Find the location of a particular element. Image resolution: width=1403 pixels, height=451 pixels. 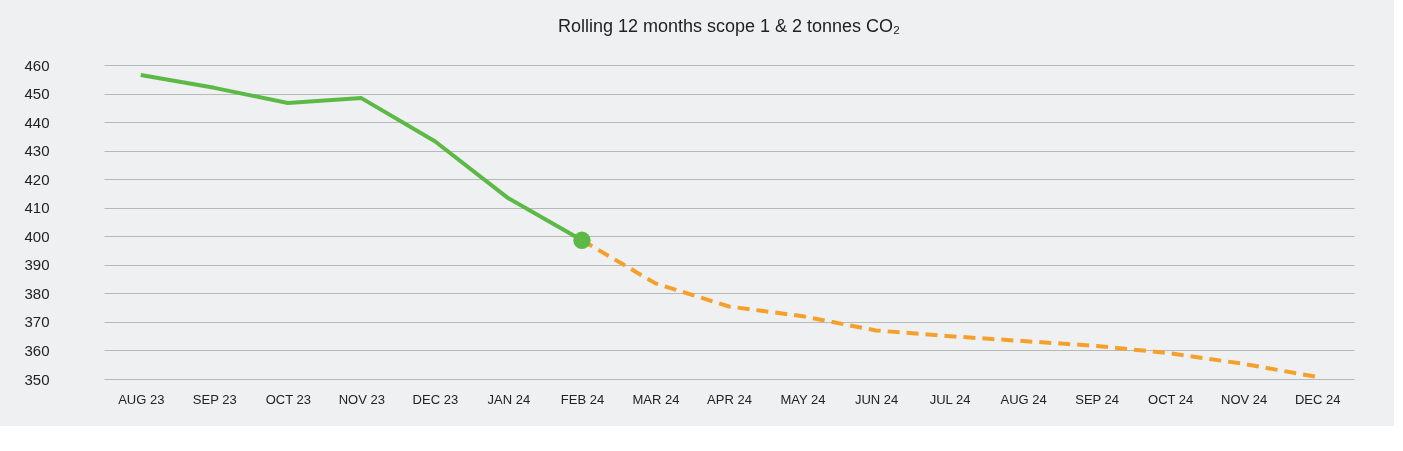

y-tick-label: 370 is located at coordinates (37, 322).